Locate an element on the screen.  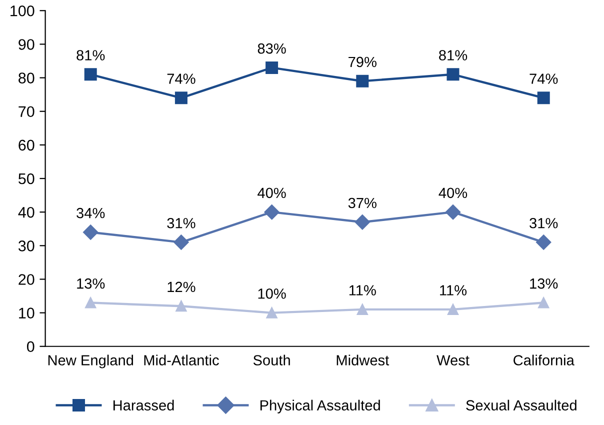
x-tick-label: California is located at coordinates (544, 360).